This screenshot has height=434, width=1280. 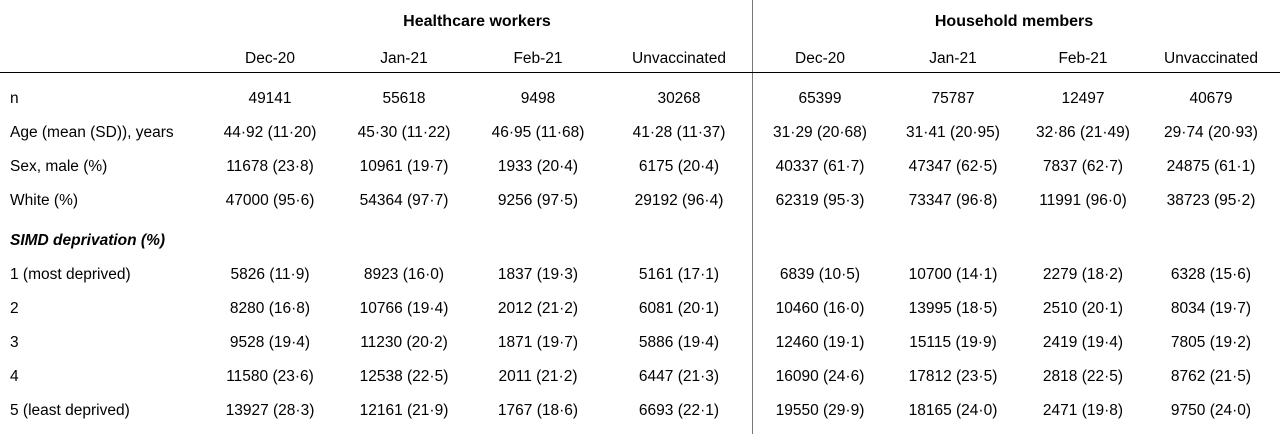 I want to click on table-cell: 2419 (19·4), so click(x=1083, y=342).